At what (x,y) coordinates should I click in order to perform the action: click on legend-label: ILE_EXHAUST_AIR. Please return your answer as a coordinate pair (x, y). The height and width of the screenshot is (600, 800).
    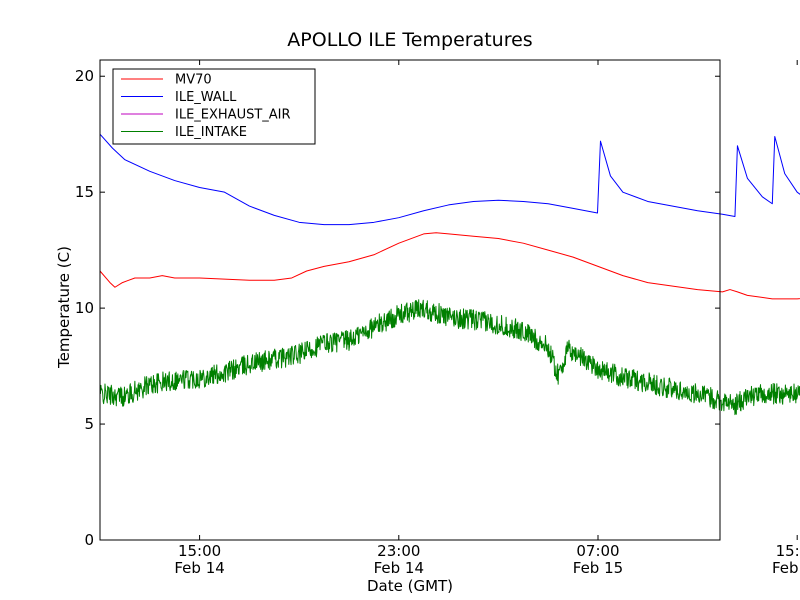
    Looking at the image, I should click on (233, 115).